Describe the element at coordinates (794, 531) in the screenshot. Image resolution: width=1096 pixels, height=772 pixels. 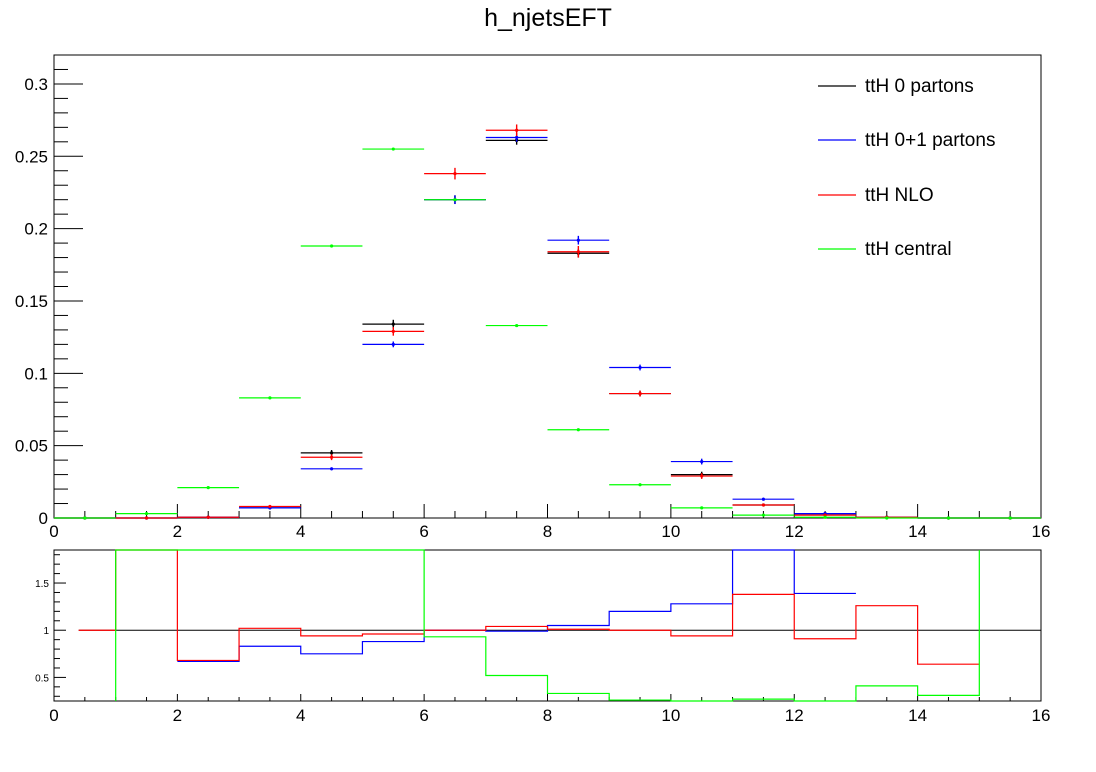
I see `x-tick-label: 12` at that location.